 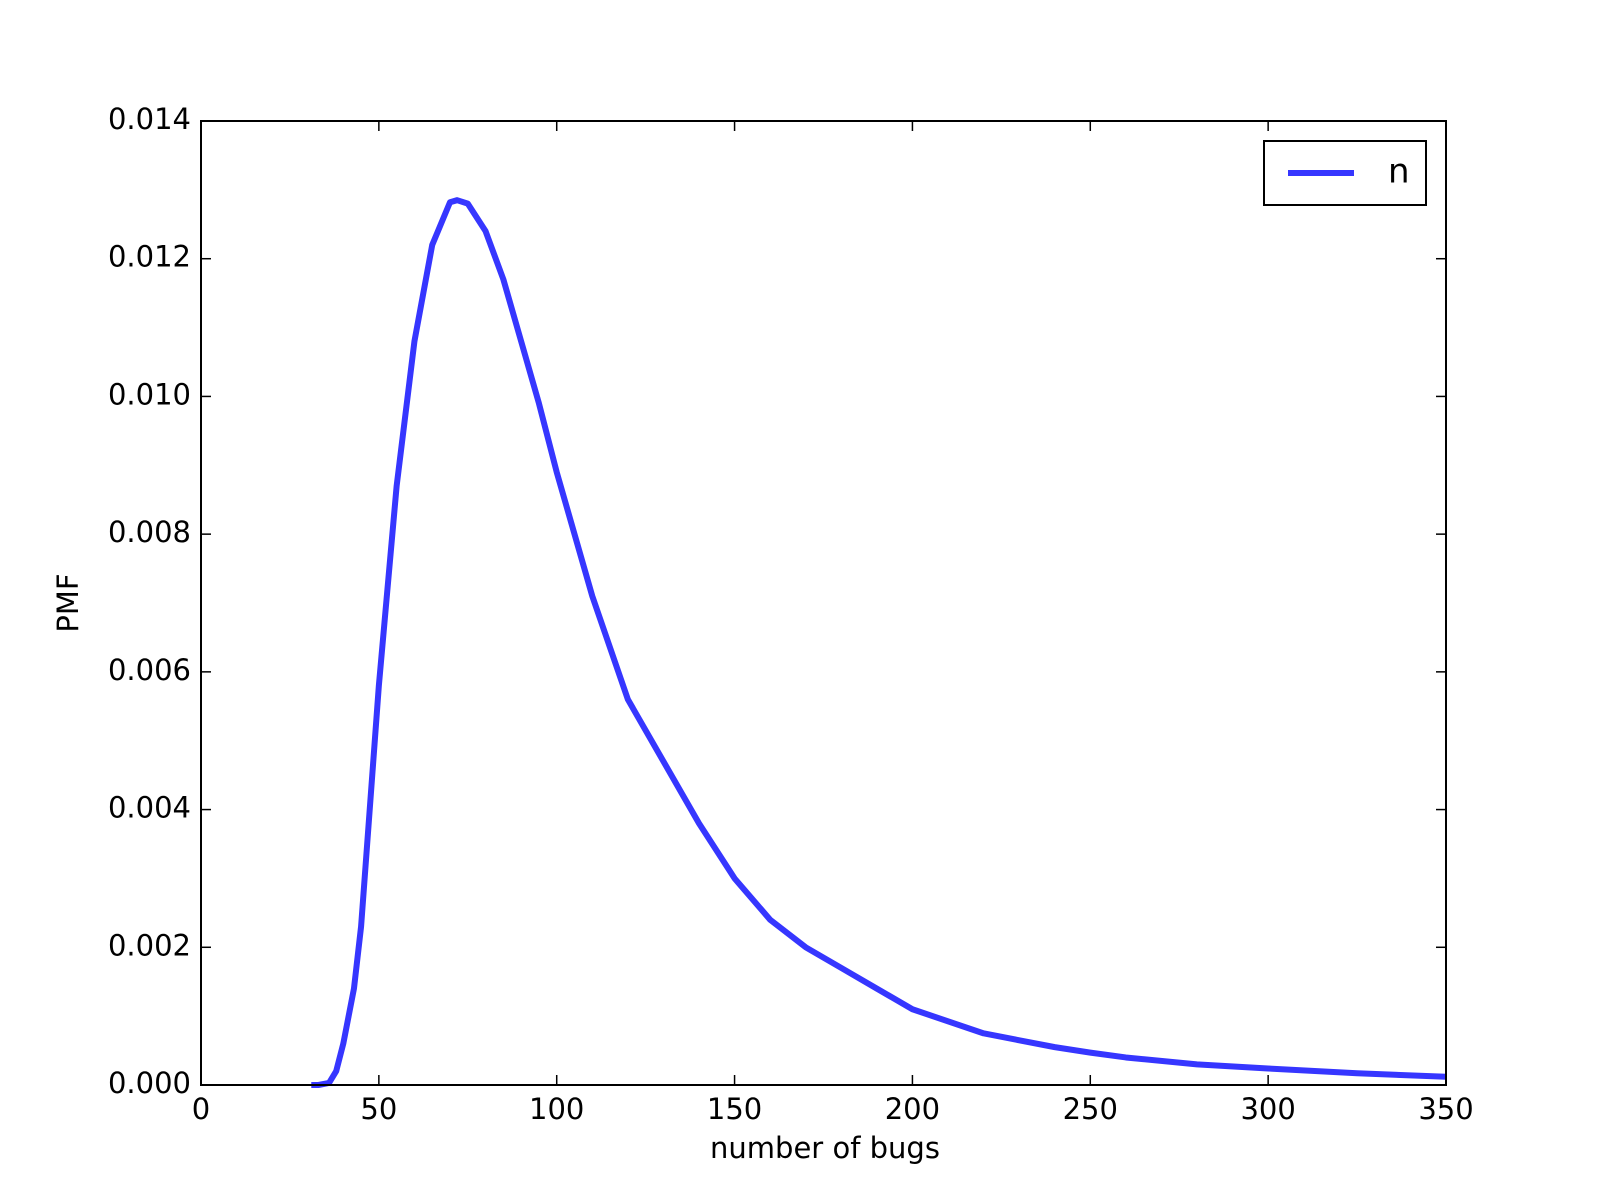 What do you see at coordinates (201, 1109) in the screenshot?
I see `x-tick-label: 0` at bounding box center [201, 1109].